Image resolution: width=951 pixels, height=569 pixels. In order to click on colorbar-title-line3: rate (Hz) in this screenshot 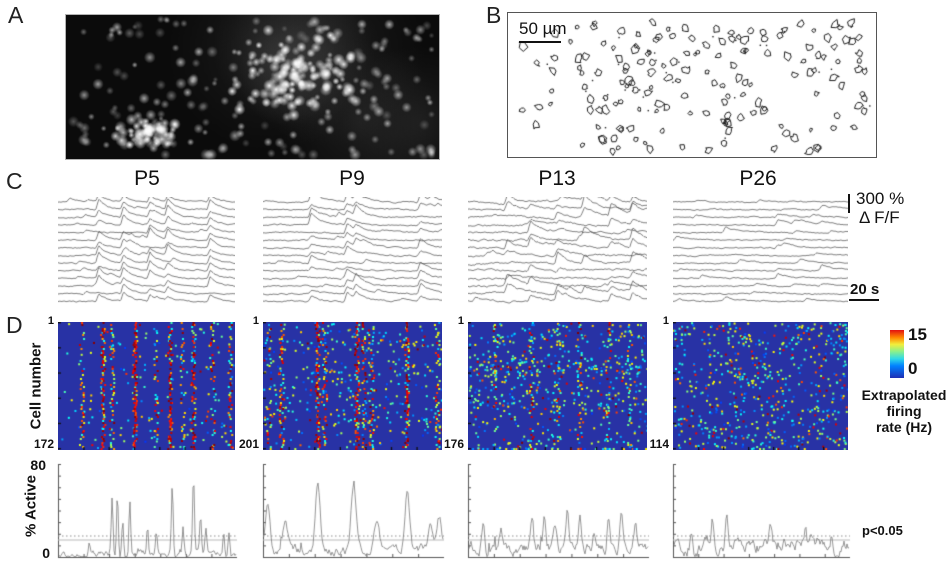, I will do `click(904, 427)`.